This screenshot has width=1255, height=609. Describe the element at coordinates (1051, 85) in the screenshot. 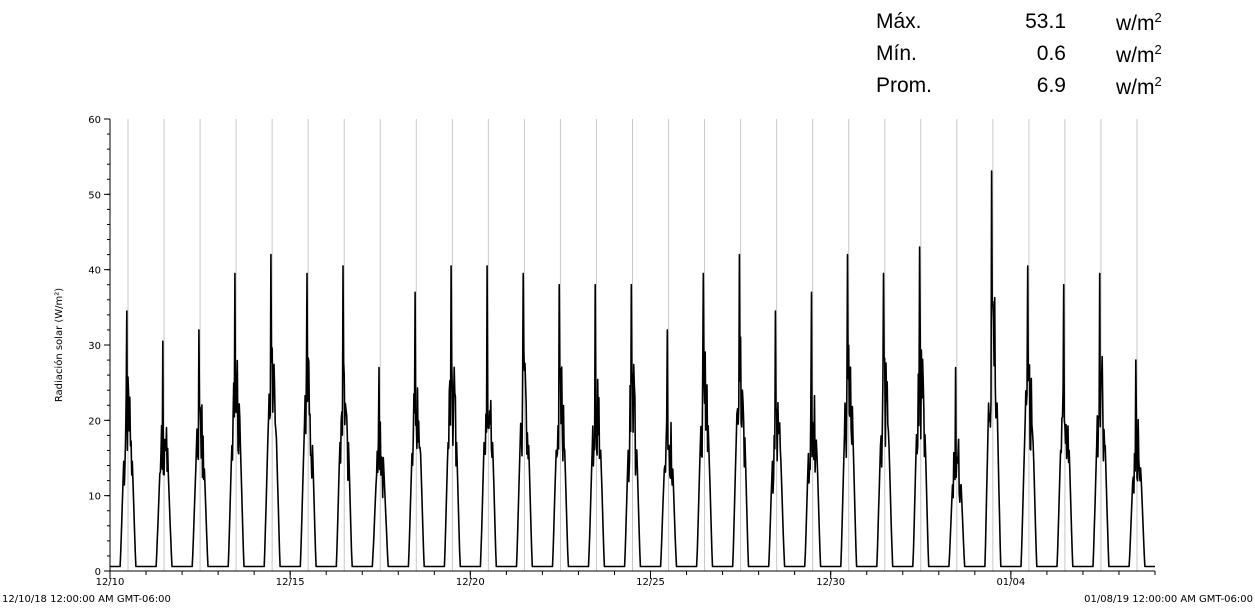

I see `stat-value: 6.9` at that location.